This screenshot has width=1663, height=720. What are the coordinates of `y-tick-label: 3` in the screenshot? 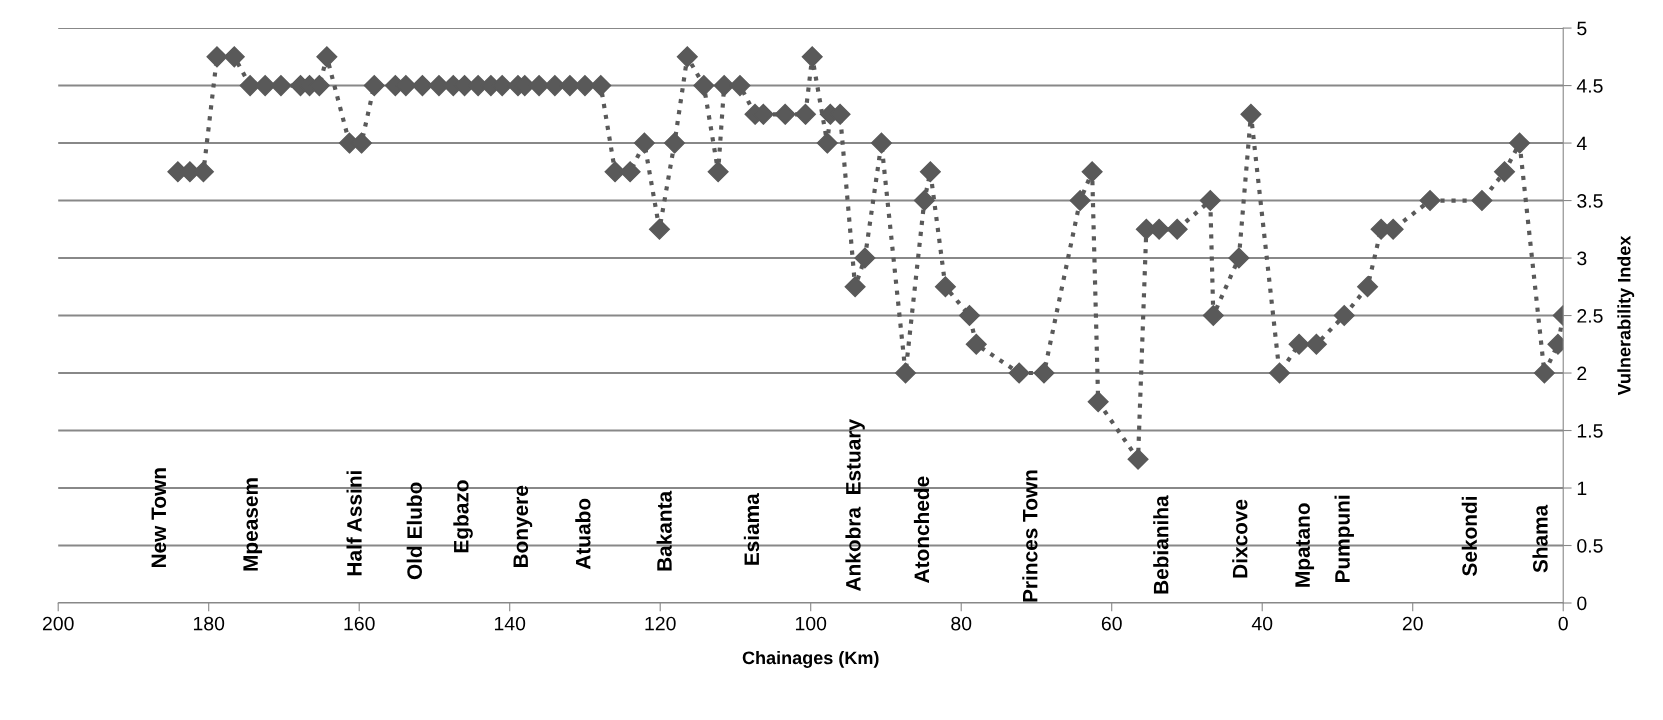 It's located at (1582, 258).